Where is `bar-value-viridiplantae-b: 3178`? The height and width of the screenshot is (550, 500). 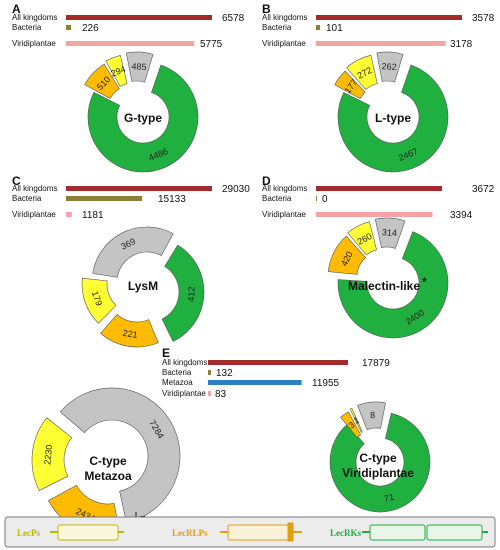
bar-value-viridiplantae-b: 3178 is located at coordinates (461, 44).